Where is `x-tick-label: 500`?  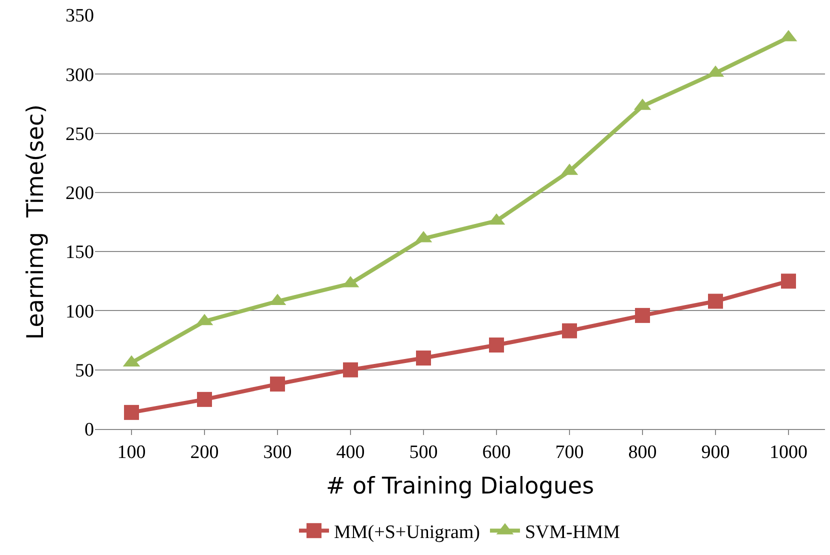 x-tick-label: 500 is located at coordinates (423, 452).